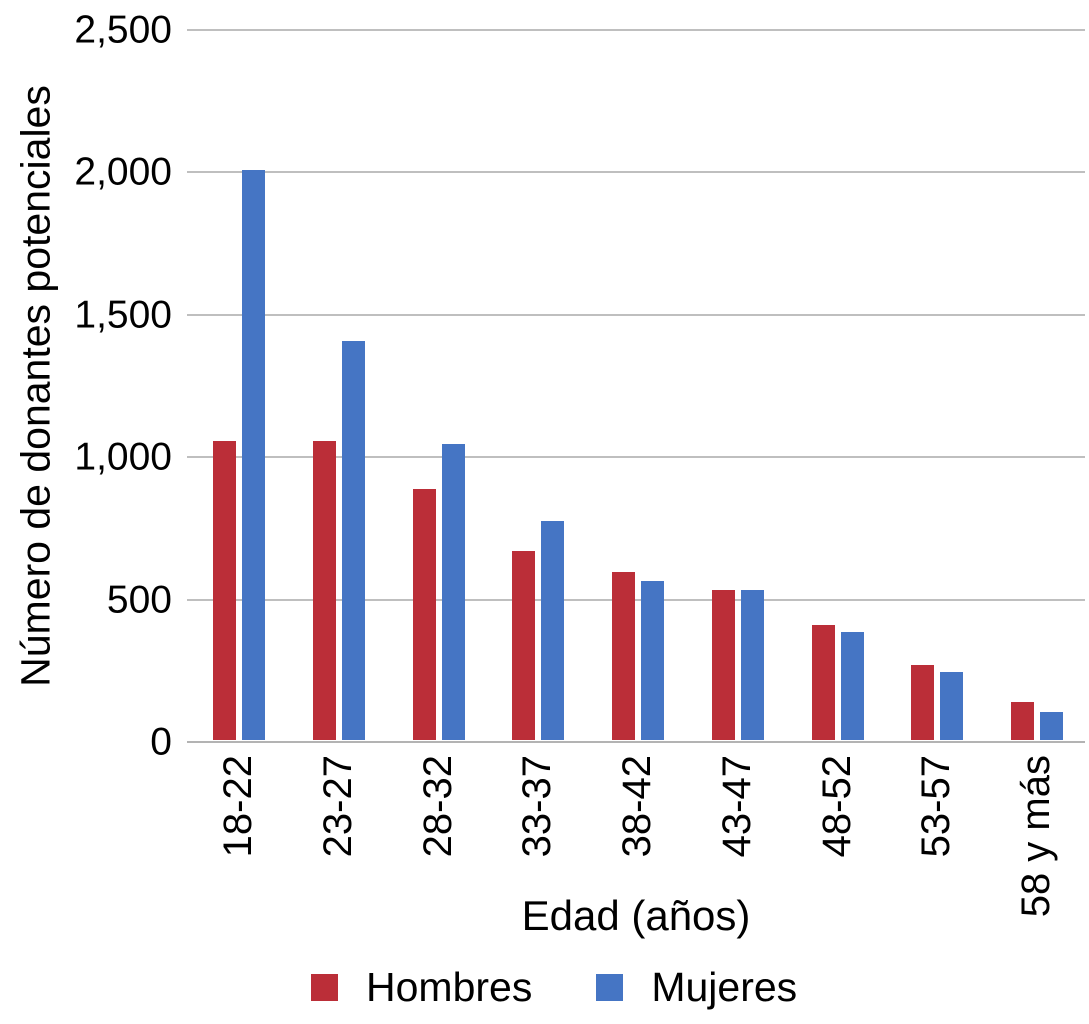 The width and height of the screenshot is (1089, 1024). I want to click on y-tick-label: 2,500, so click(123, 30).